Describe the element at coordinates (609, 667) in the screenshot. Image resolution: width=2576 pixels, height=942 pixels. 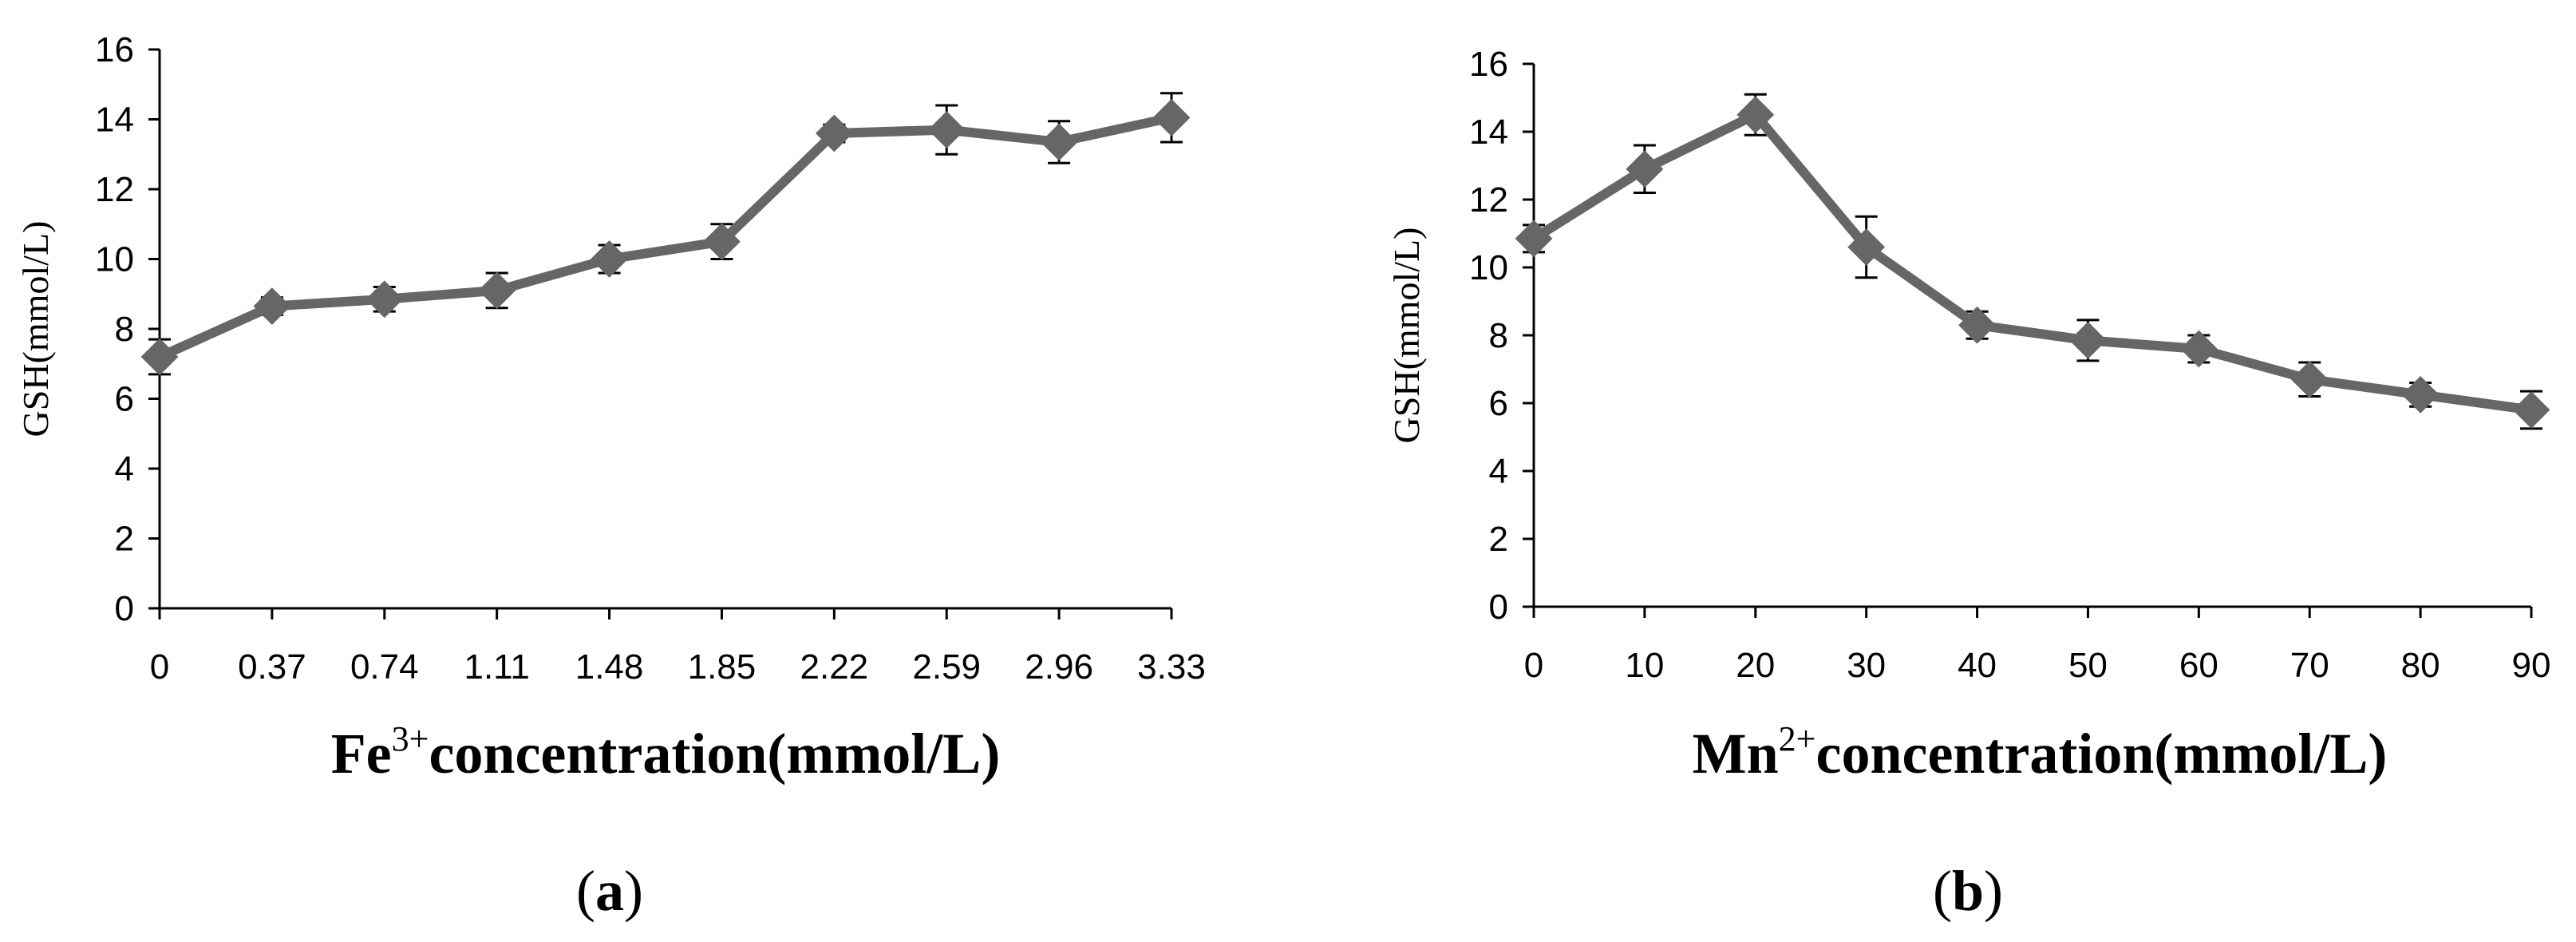
I see `x-tick-label: 1.48` at that location.